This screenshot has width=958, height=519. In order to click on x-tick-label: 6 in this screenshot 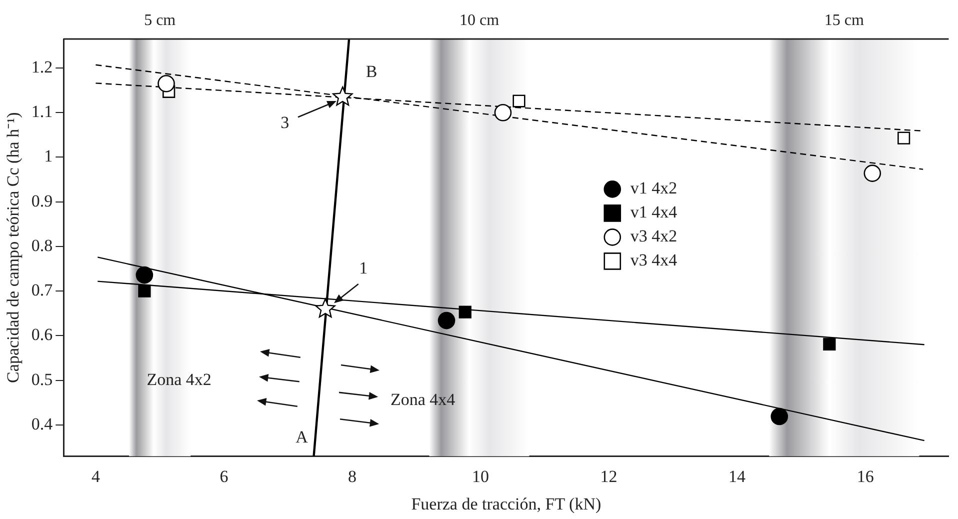, I will do `click(224, 476)`.